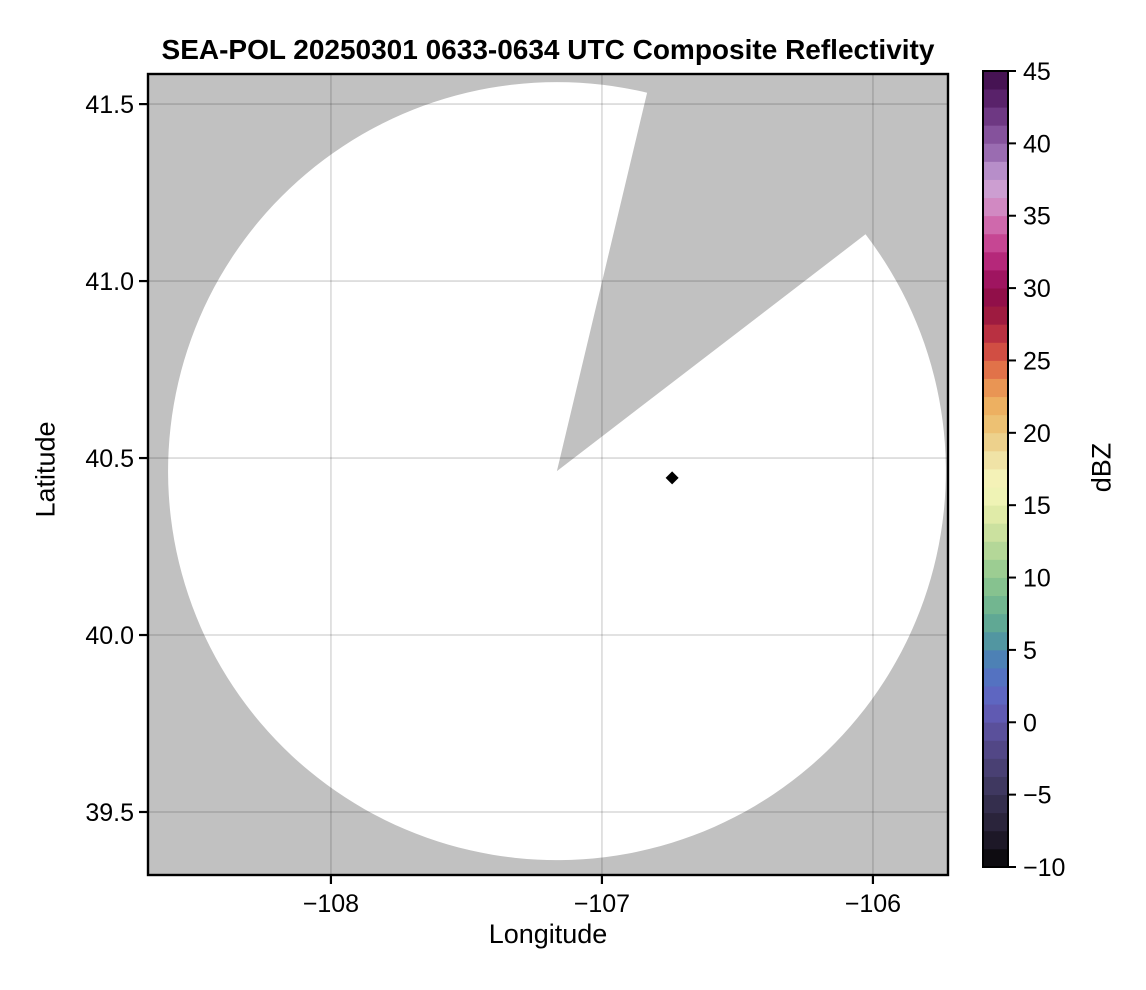  I want to click on reflectivity-point-marker, so click(672, 478).